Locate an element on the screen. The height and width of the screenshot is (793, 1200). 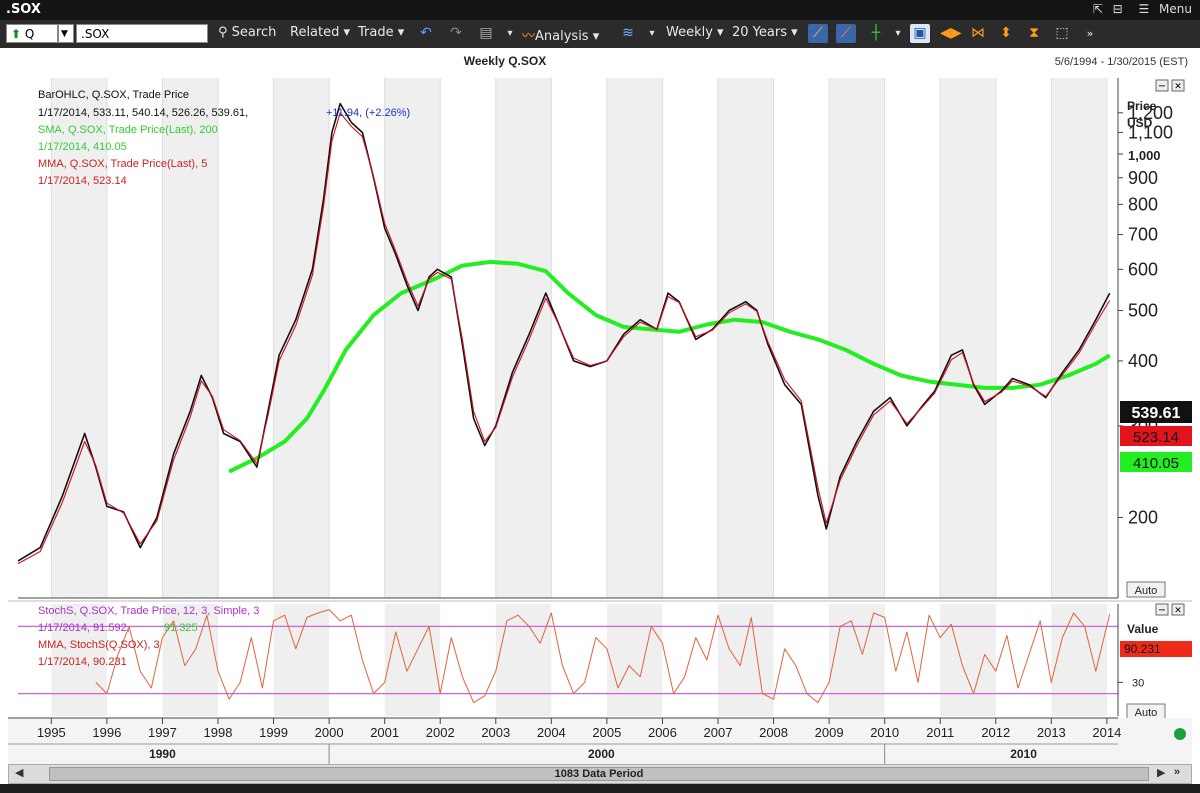
title-bar: .SOX ⇱ ⊟ ☰ Menu is located at coordinates (600, 10).